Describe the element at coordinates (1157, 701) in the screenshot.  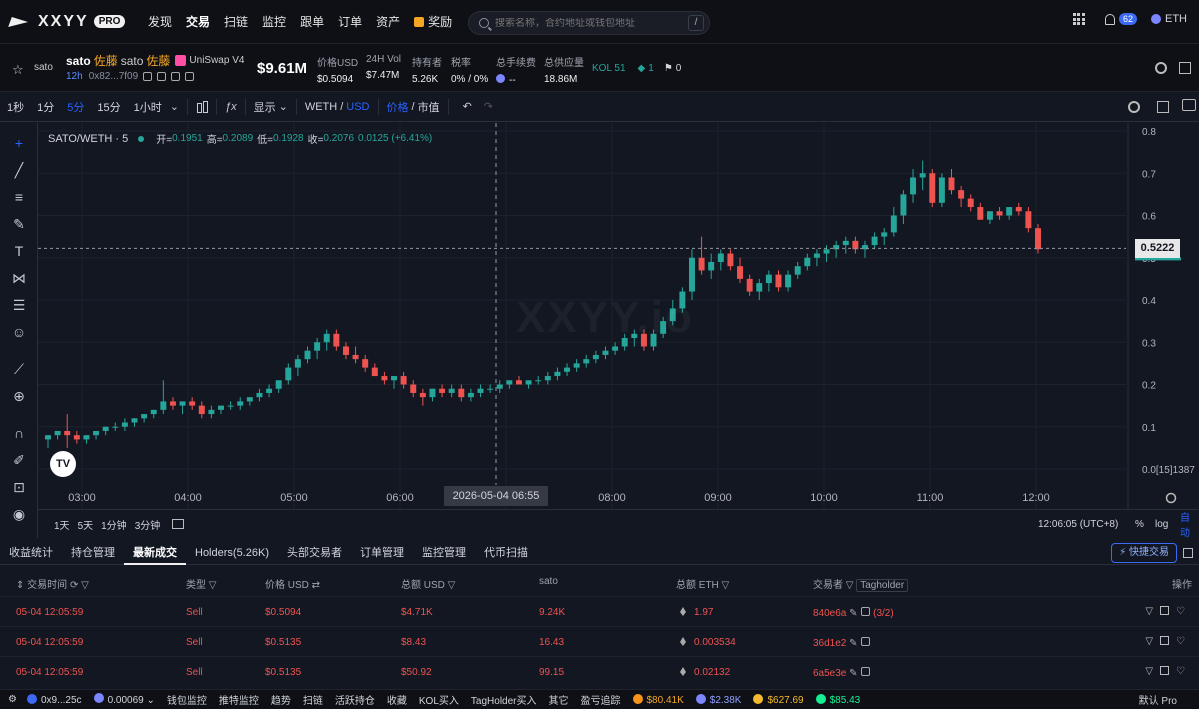
I see `mode-selector: 默认 Pro` at that location.